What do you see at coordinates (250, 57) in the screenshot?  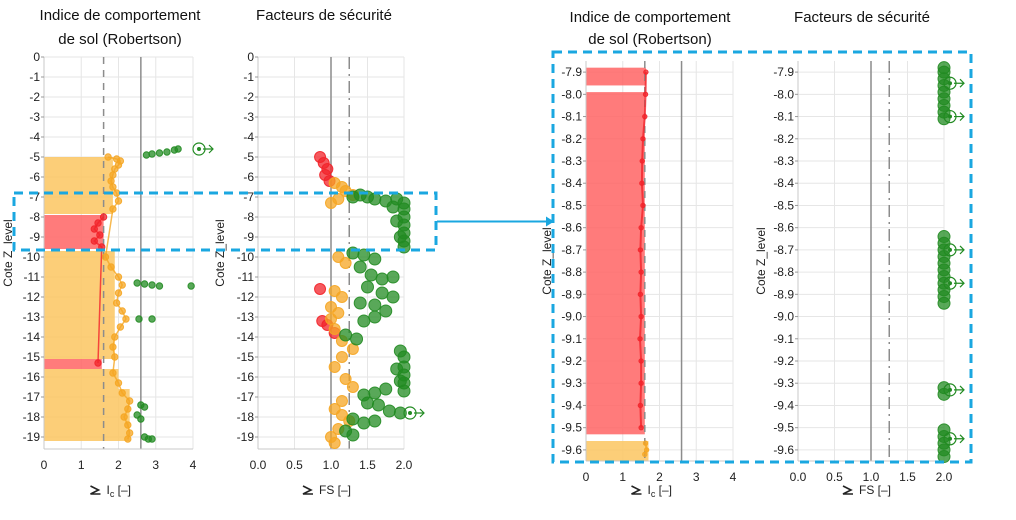 I see `y-tick-label: 0` at bounding box center [250, 57].